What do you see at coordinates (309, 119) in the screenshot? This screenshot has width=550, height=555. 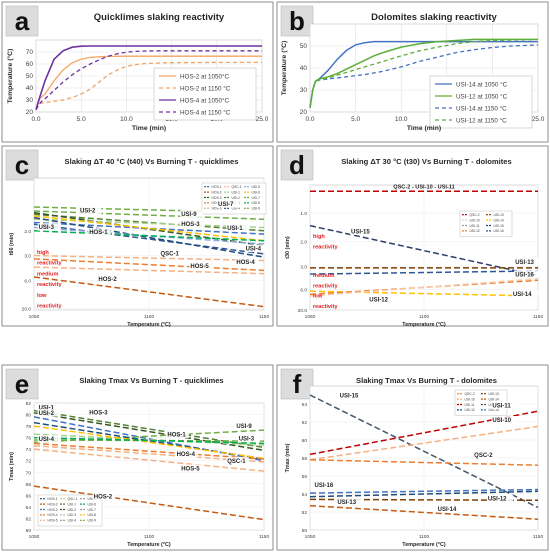 I see `x-tick-label: 0.0` at bounding box center [309, 119].